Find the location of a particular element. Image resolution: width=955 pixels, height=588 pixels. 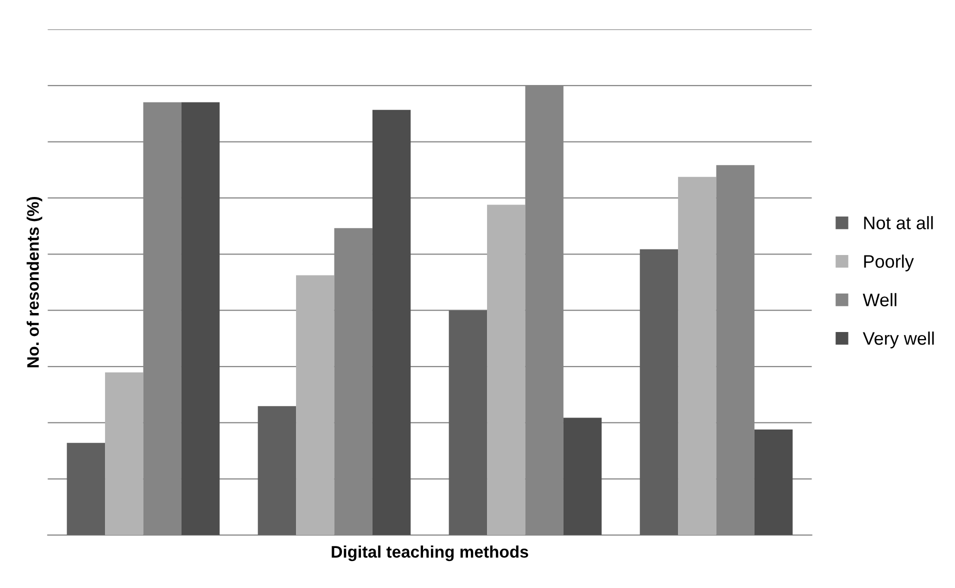

legend-label: Poorly is located at coordinates (889, 263).